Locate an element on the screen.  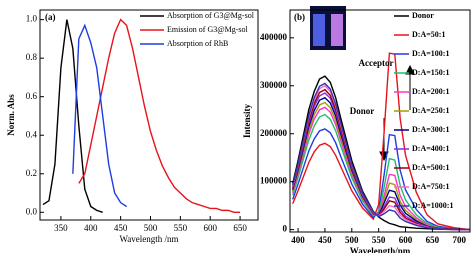
y-tick-label: 200000 is located at coordinates (274, 133).